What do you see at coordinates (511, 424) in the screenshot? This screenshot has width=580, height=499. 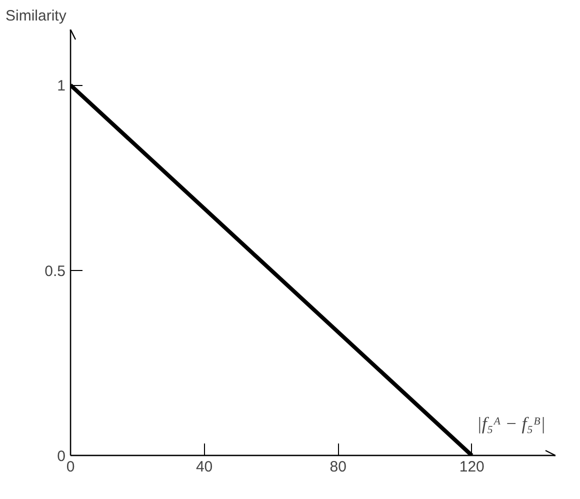 I see `x-axis-title: |f₅ᴬ − f₅ᴮ|` at bounding box center [511, 424].